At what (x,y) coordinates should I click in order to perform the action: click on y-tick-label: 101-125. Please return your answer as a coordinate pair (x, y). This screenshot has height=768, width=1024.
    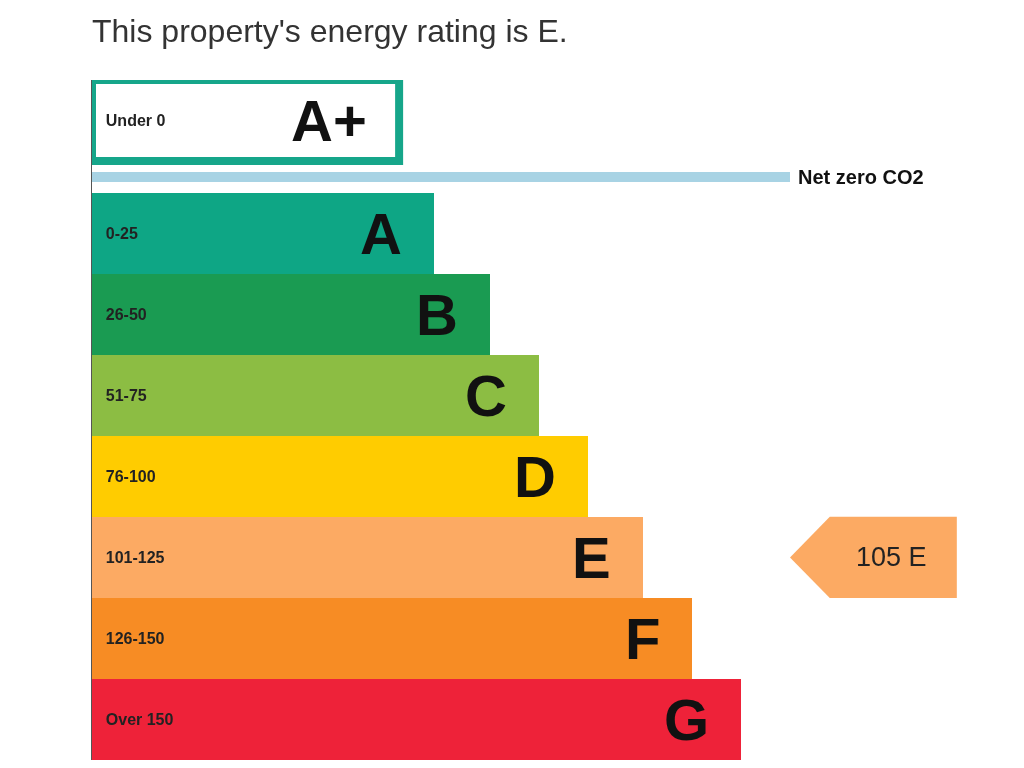
    Looking at the image, I should click on (135, 557).